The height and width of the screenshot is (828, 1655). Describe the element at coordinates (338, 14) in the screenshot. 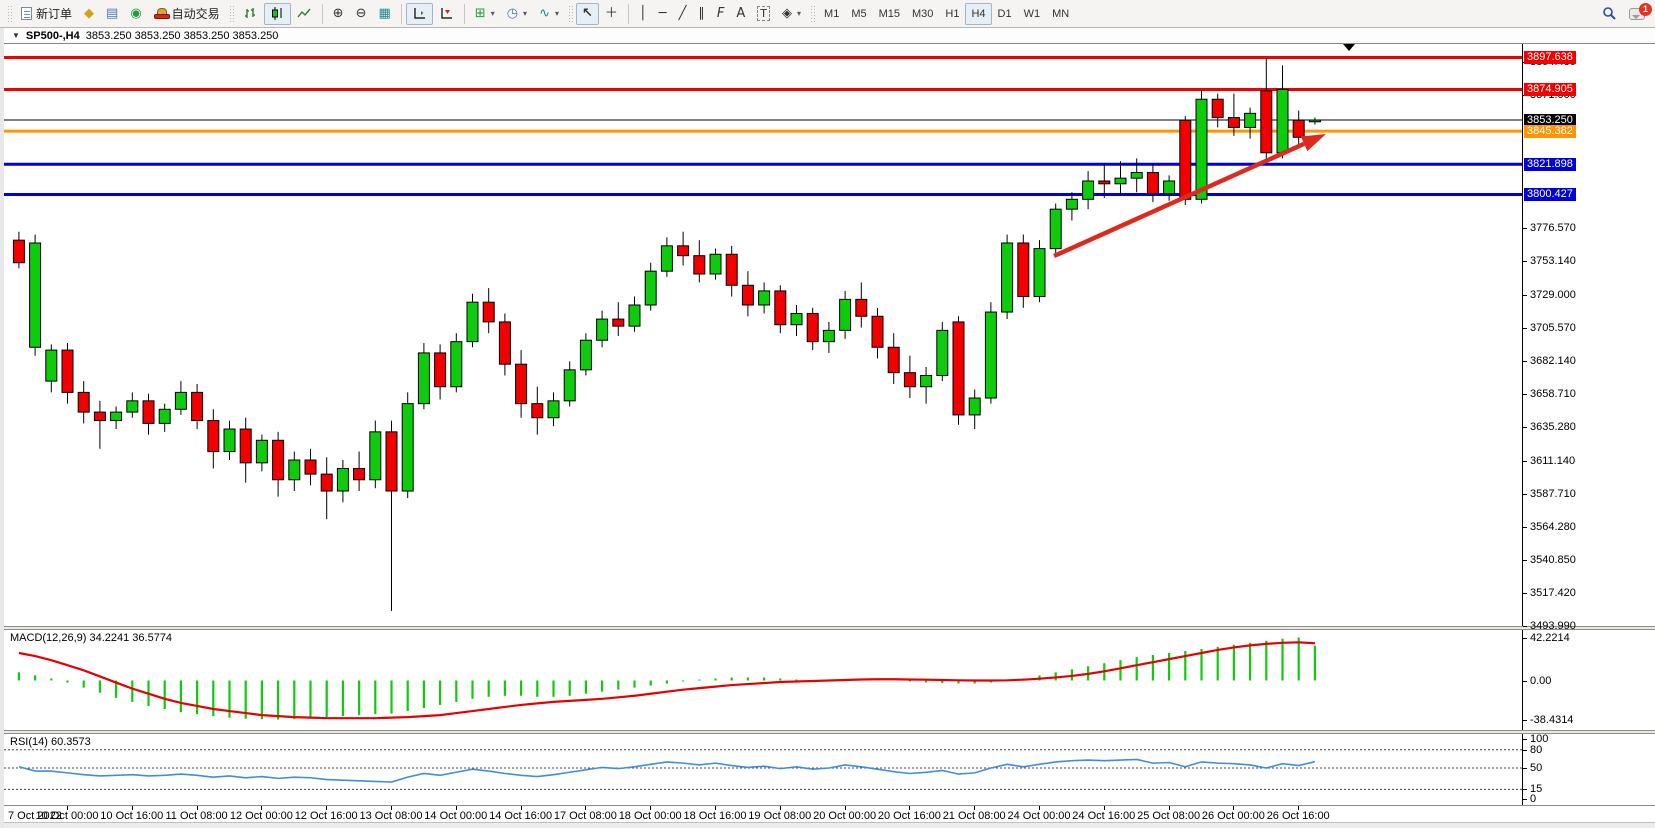

I see `zoom-in-button: ⊕` at that location.